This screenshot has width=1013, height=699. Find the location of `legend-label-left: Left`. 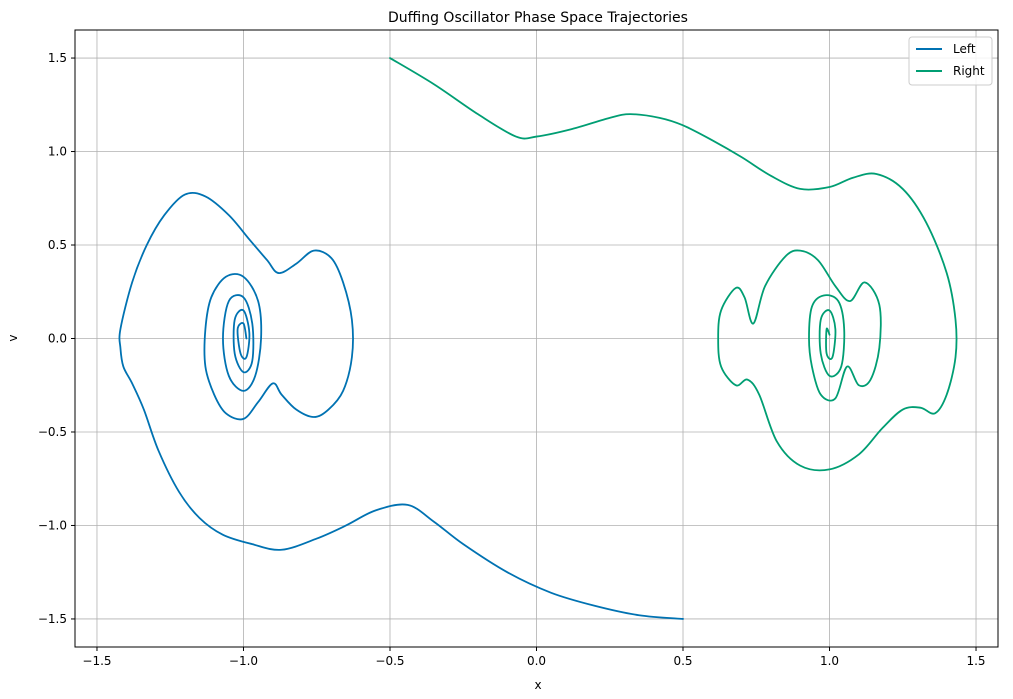

legend-label-left: Left is located at coordinates (964, 49).